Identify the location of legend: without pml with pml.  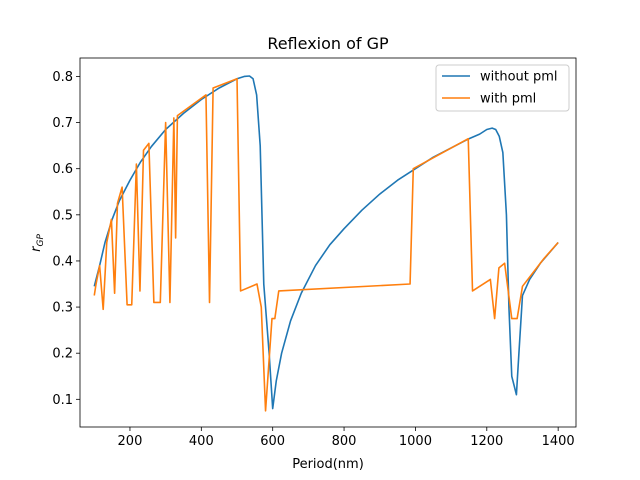
(502, 88).